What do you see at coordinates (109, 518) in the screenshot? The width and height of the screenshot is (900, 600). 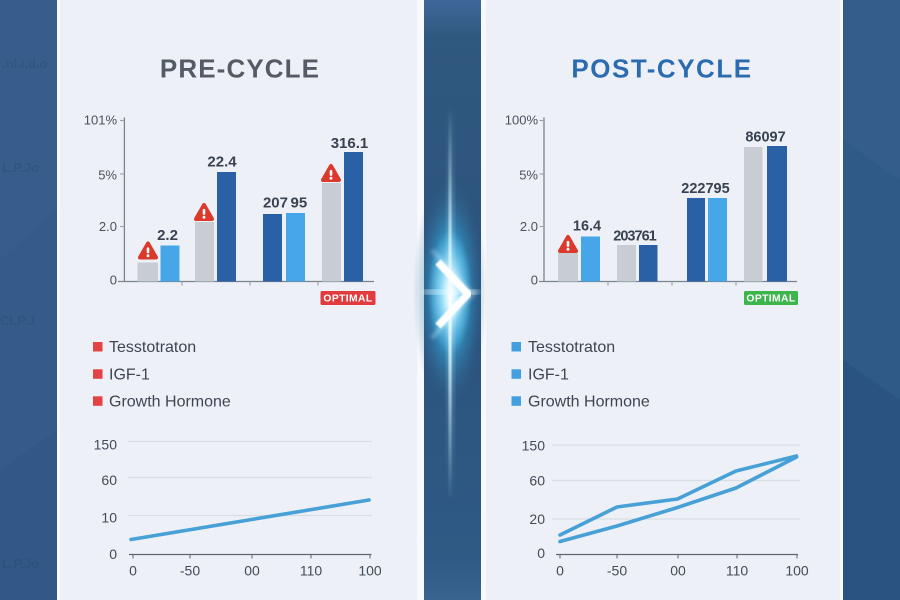 I see `svg-text: 10` at bounding box center [109, 518].